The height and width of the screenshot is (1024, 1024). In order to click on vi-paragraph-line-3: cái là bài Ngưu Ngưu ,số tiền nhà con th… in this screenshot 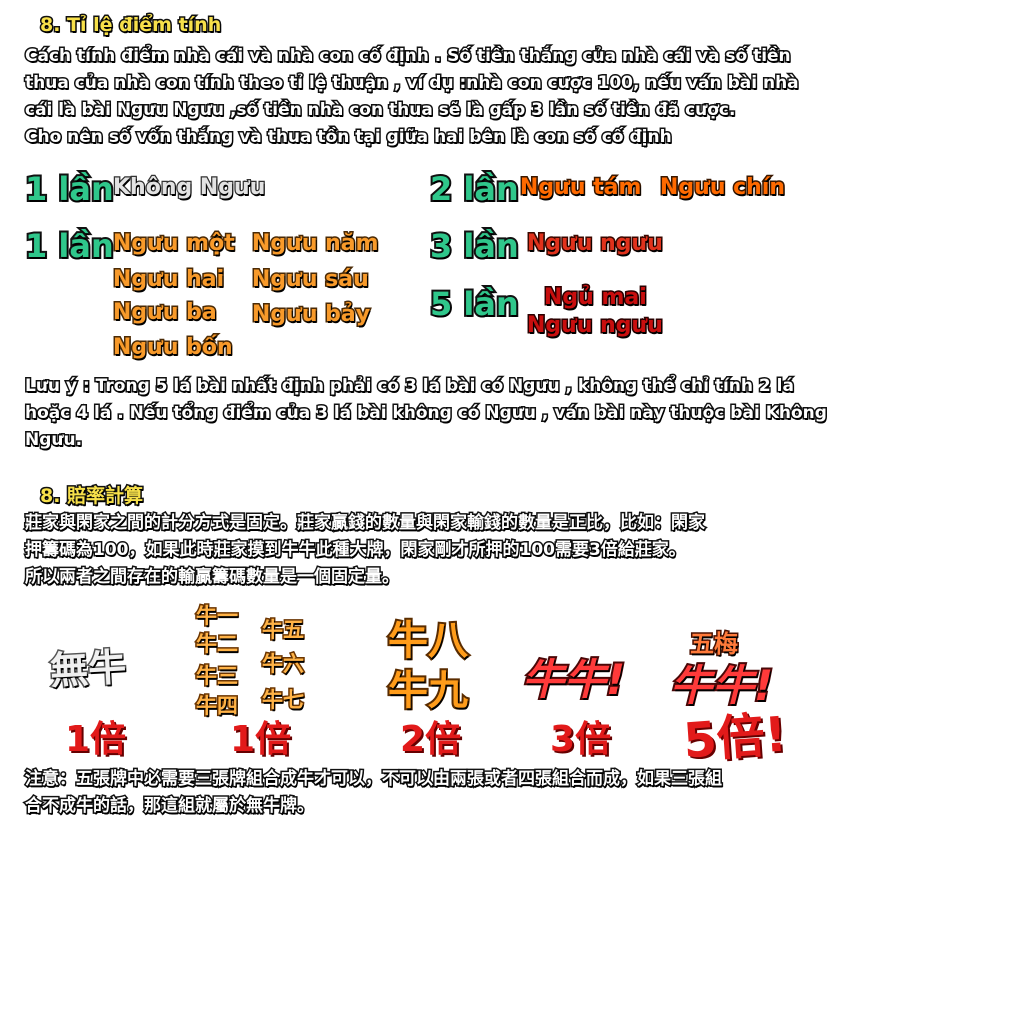, I will do `click(379, 110)`.